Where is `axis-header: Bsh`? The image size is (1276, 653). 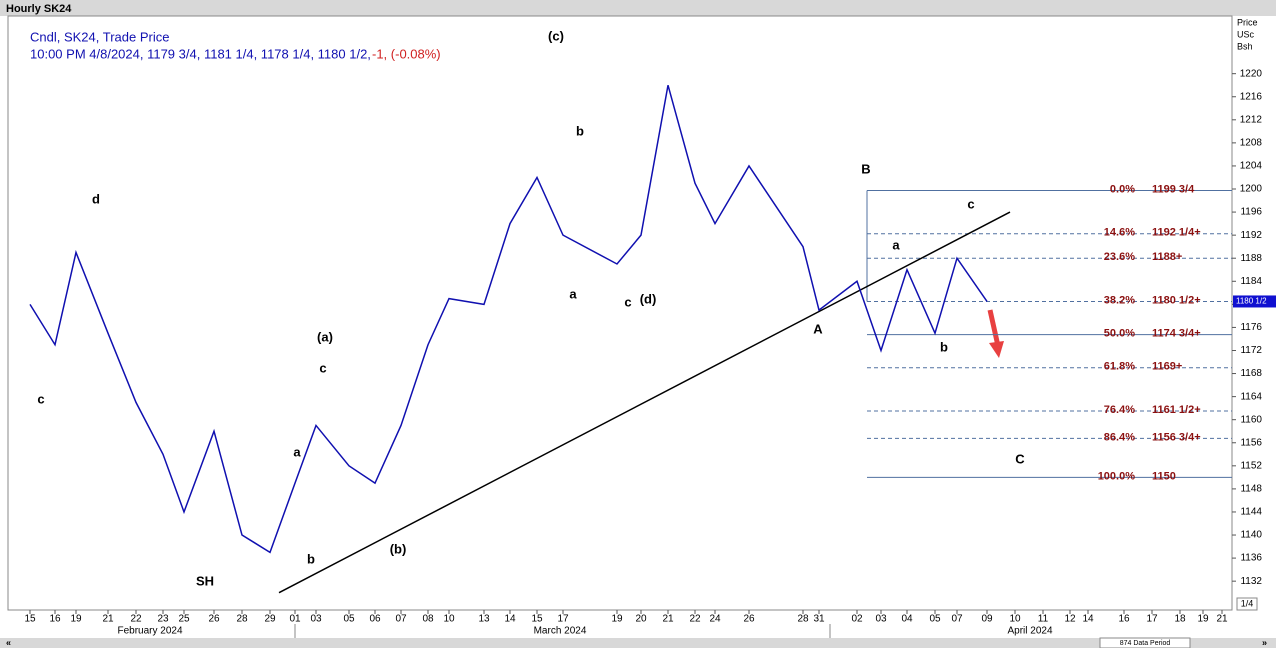 axis-header: Bsh is located at coordinates (1245, 46).